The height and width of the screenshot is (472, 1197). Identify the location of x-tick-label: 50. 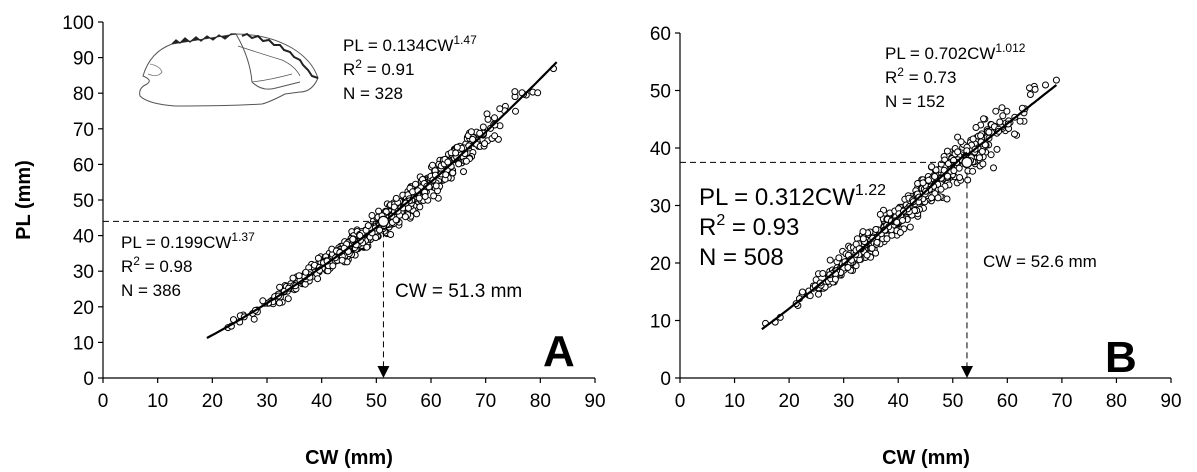
(952, 401).